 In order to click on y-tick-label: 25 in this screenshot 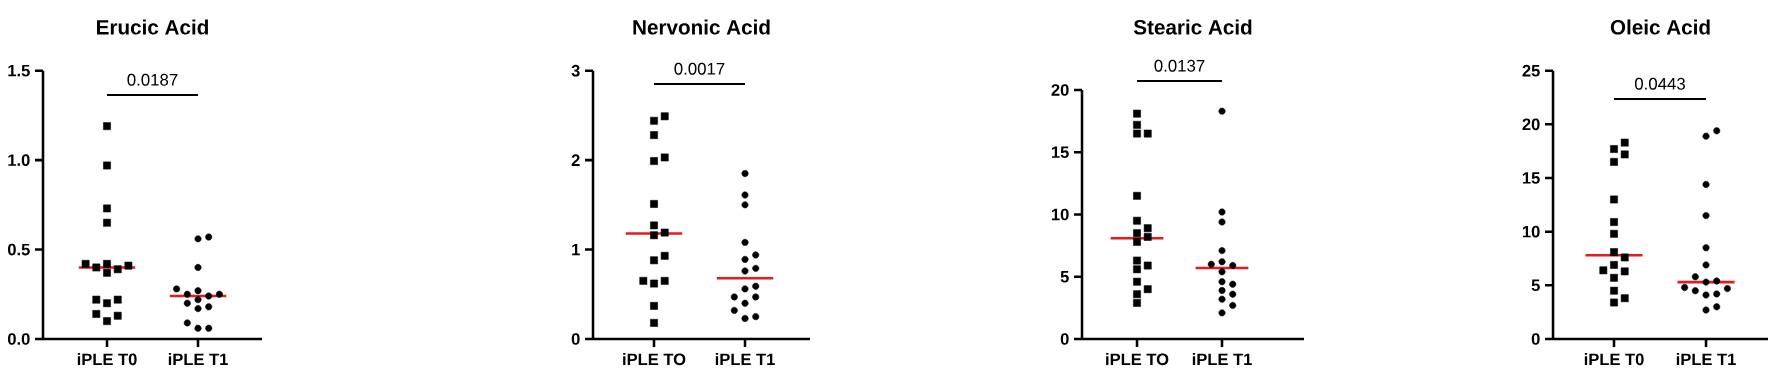, I will do `click(1531, 70)`.